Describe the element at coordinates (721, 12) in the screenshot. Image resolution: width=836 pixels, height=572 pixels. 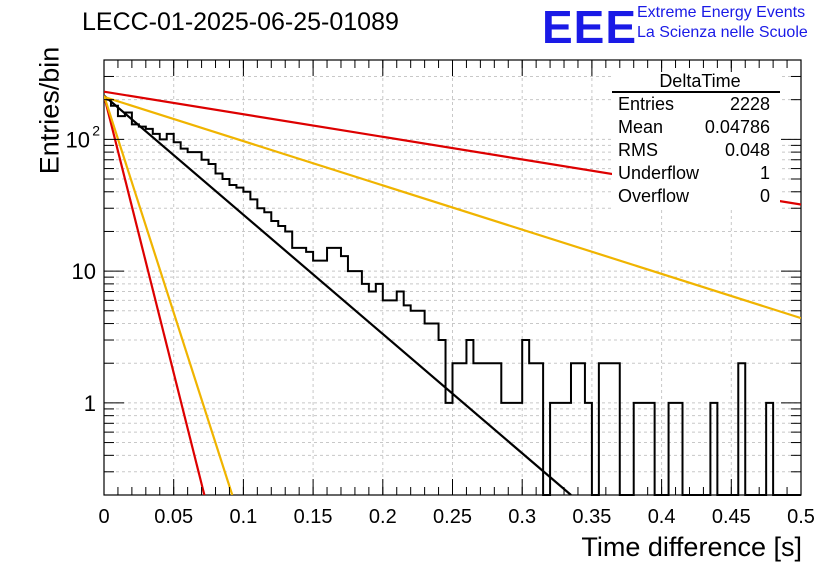
I see `logo-line-1: Extreme Energy Events` at that location.